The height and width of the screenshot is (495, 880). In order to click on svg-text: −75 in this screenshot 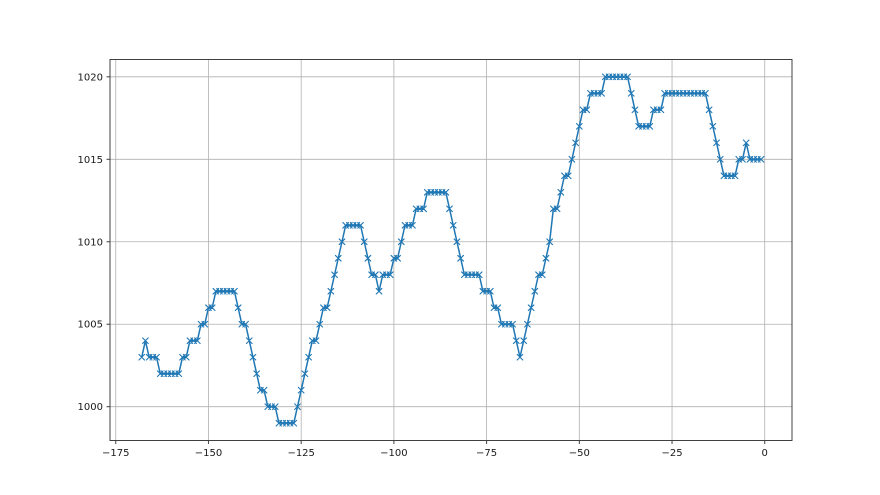, I will do `click(486, 453)`.